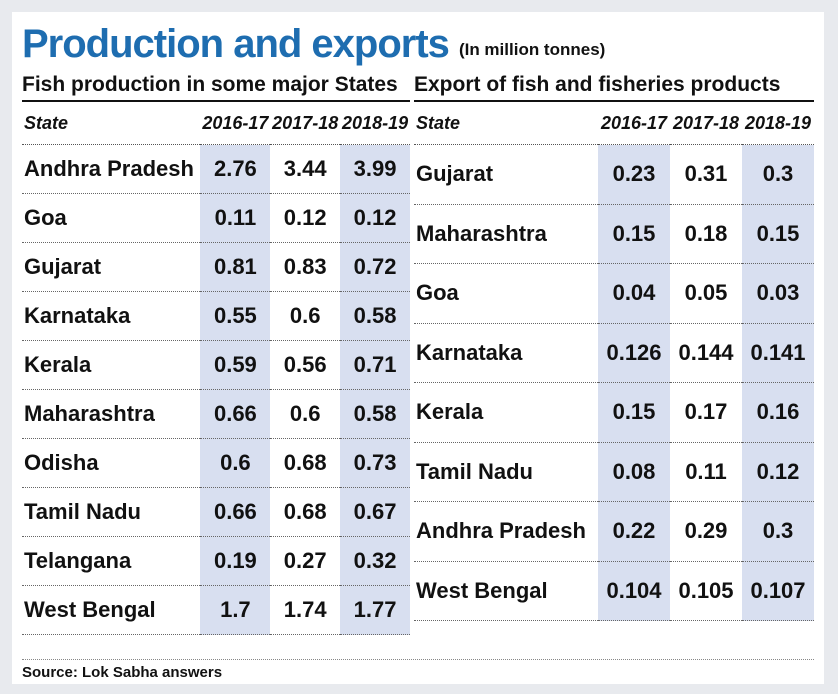 This screenshot has height=694, width=838. I want to click on table-row: Tamil Nadu 0.66 0.68 0.67, so click(216, 512).